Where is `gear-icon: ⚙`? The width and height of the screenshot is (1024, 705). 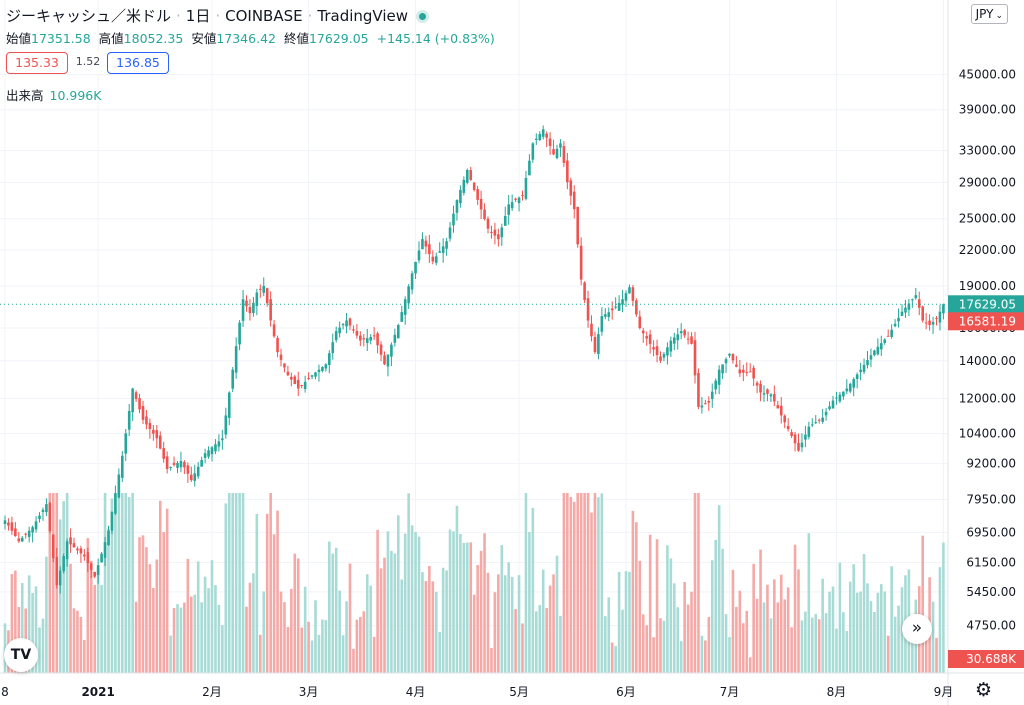
gear-icon: ⚙ is located at coordinates (984, 690).